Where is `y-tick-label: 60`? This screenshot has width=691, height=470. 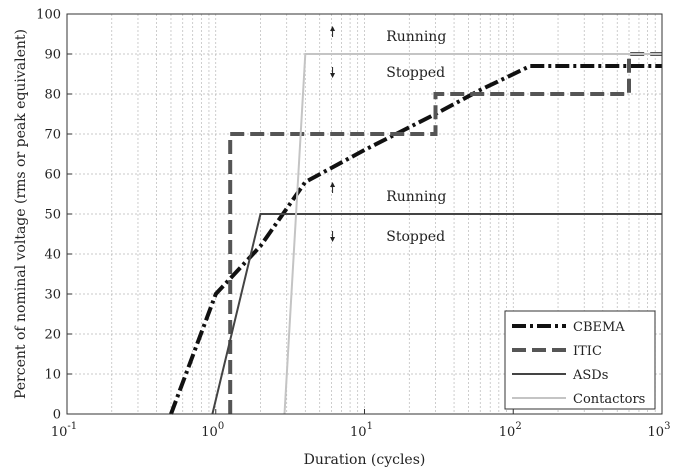
y-tick-label: 60 is located at coordinates (52, 175).